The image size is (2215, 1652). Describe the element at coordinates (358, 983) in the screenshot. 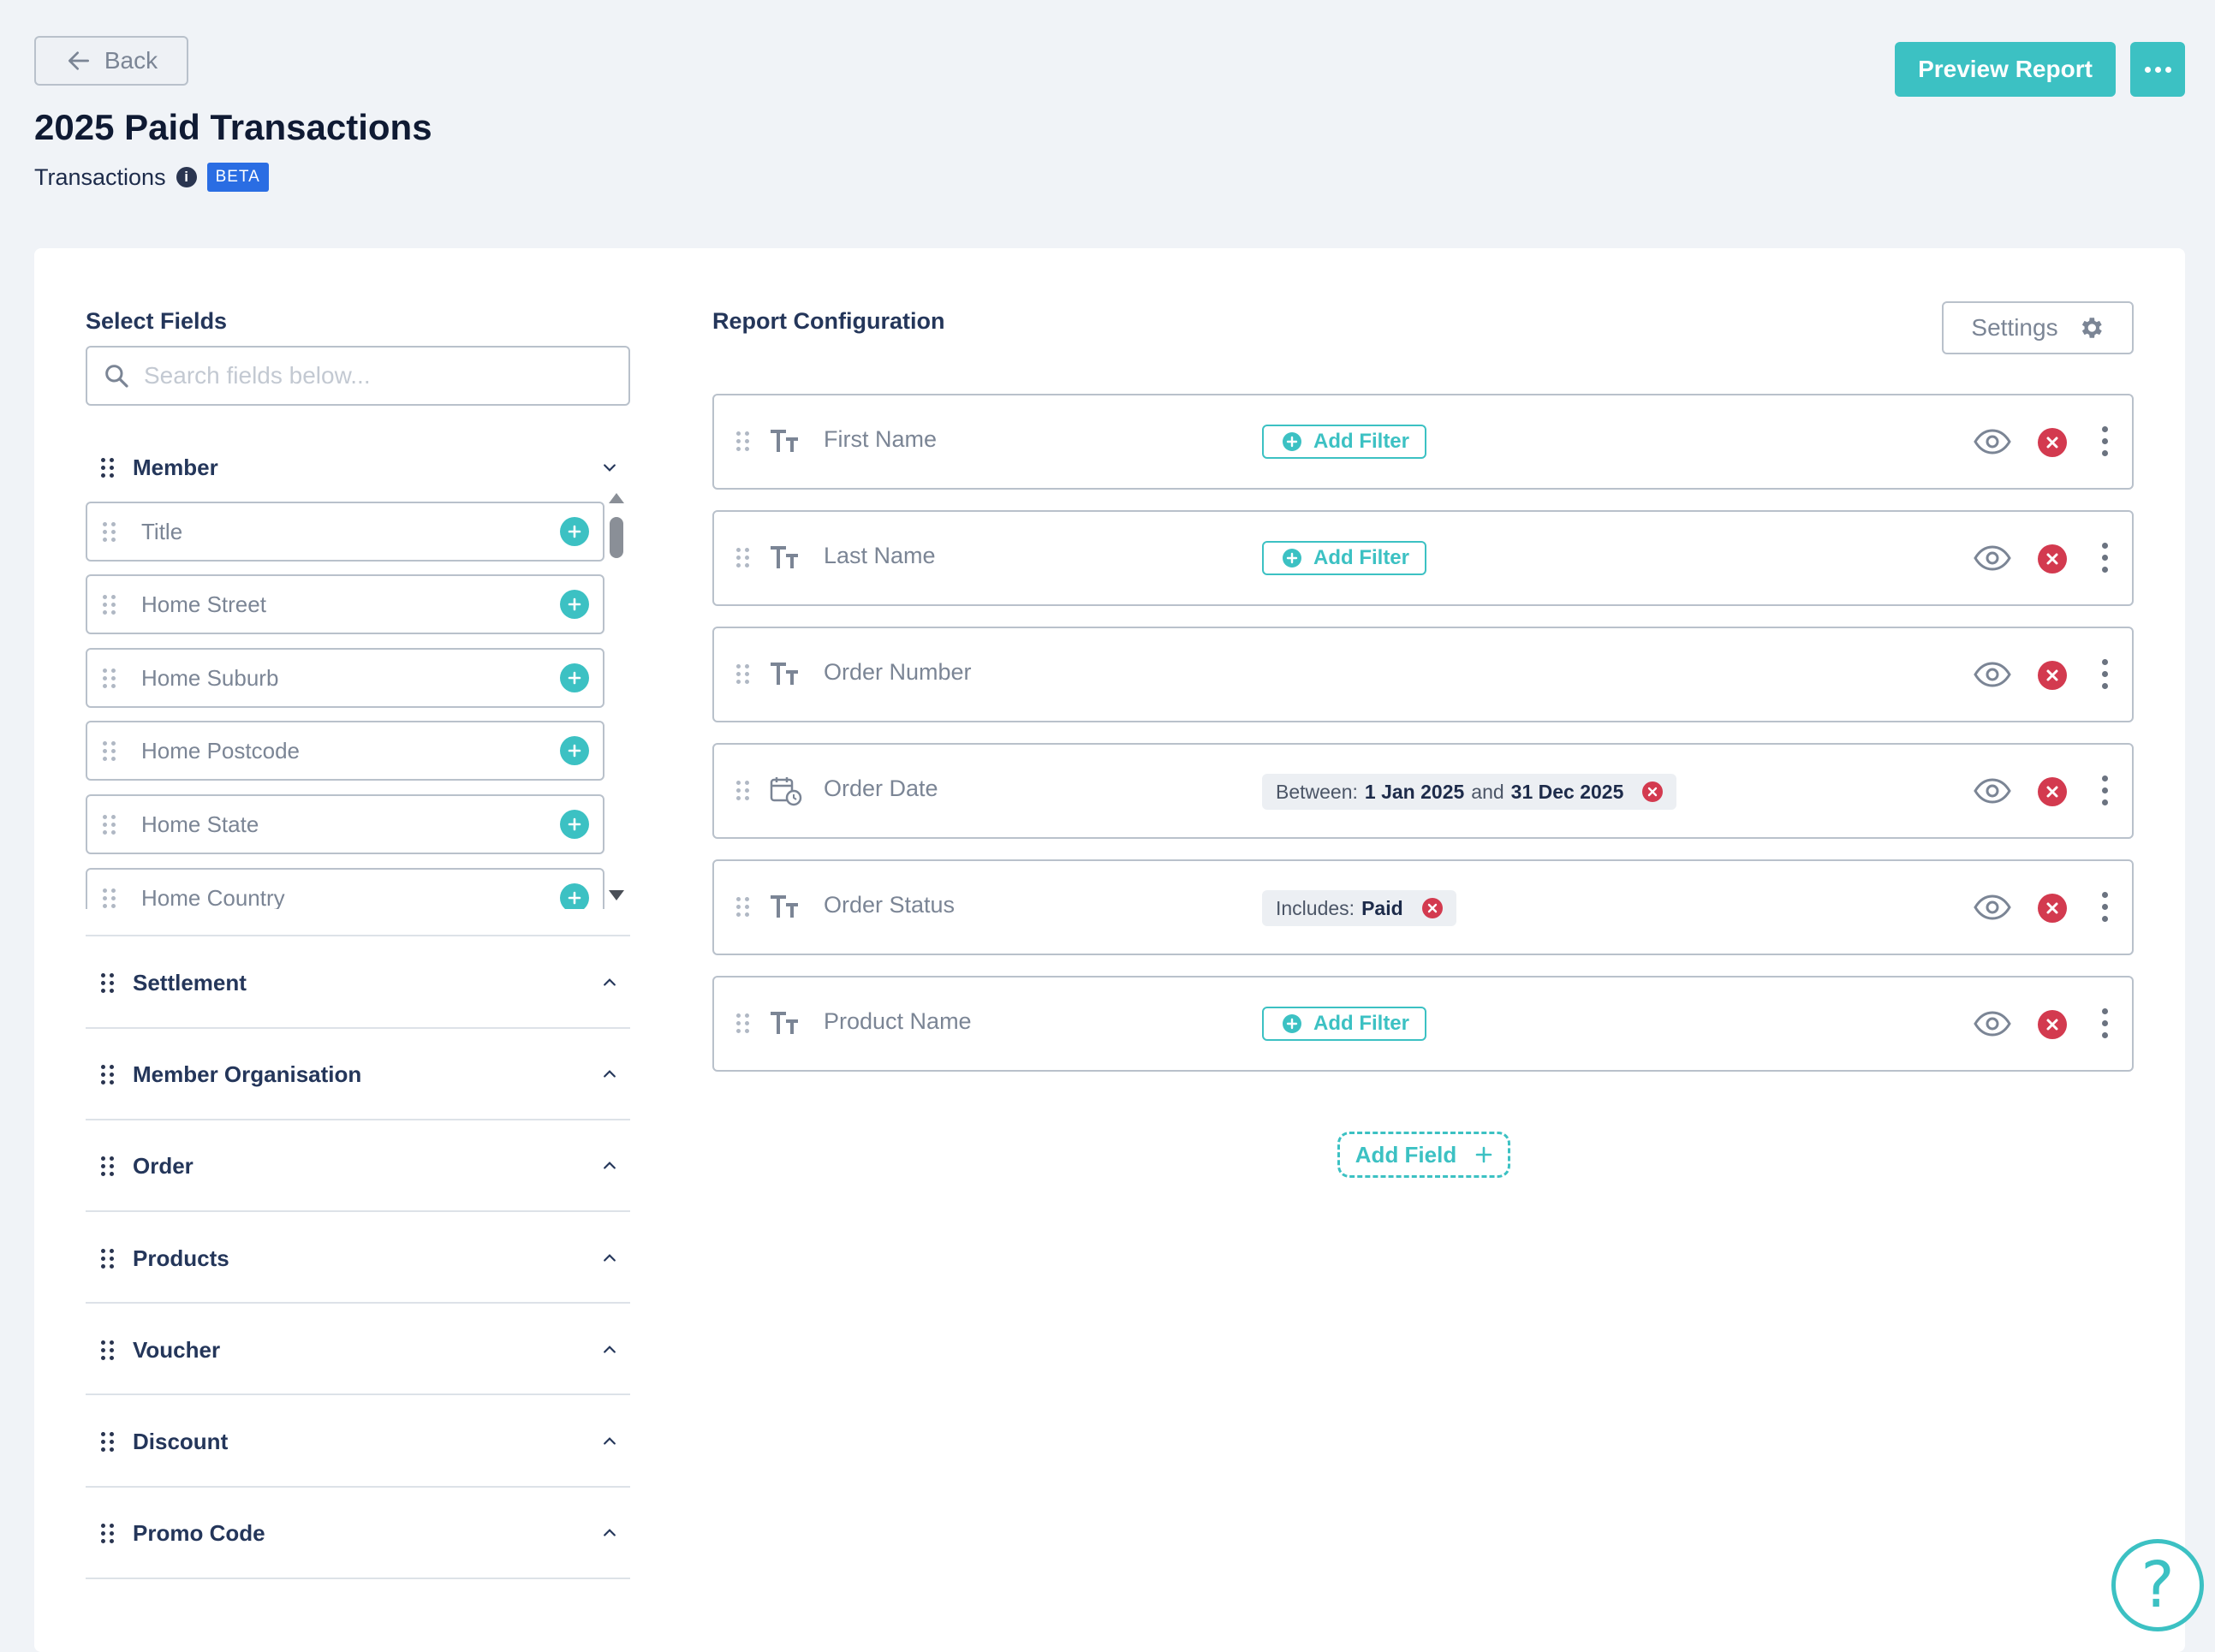

I see `group-settlement: Settlement` at that location.